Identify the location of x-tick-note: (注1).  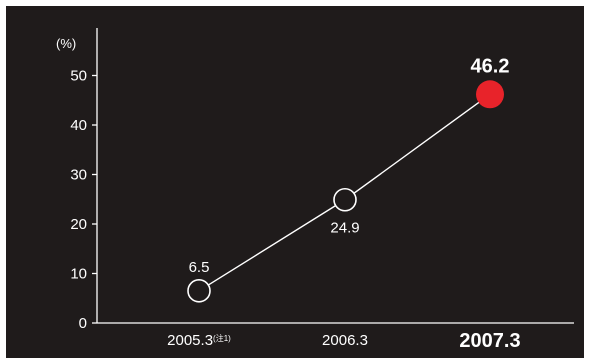
(222, 338).